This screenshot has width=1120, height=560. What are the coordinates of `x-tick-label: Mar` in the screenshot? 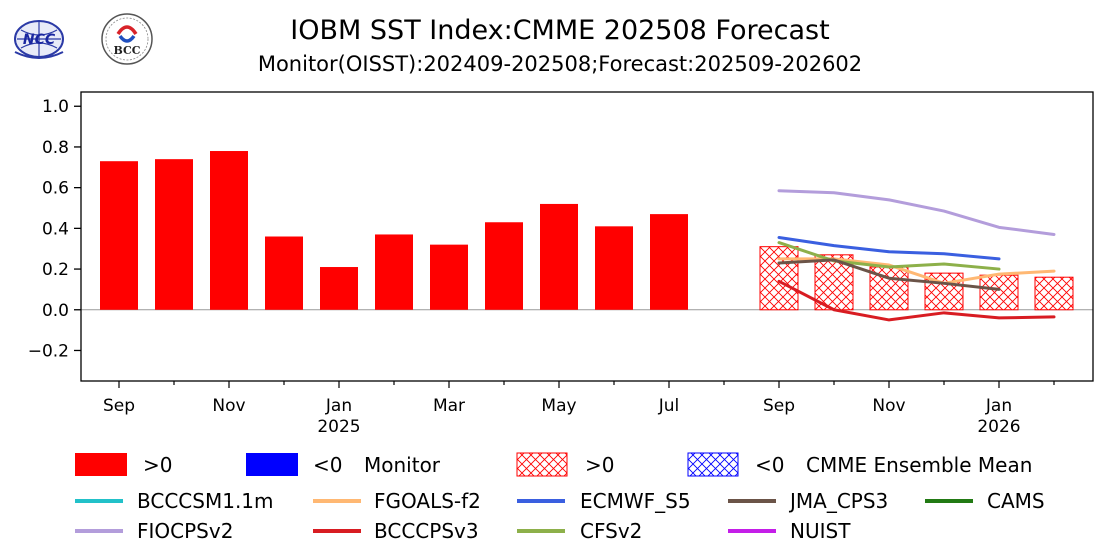 It's located at (449, 406).